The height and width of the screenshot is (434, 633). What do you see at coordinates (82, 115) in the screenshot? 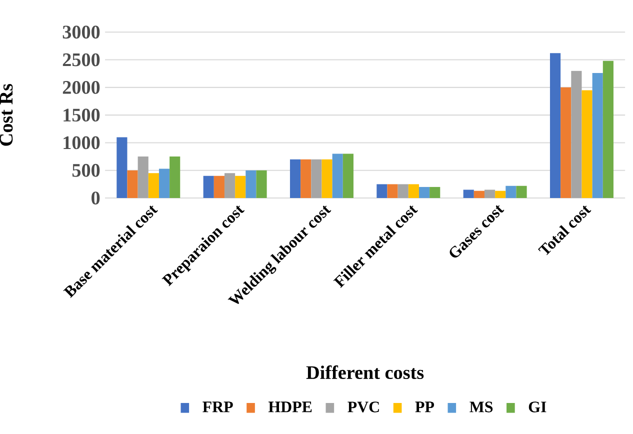
I see `y-tick-label: 1500` at bounding box center [82, 115].